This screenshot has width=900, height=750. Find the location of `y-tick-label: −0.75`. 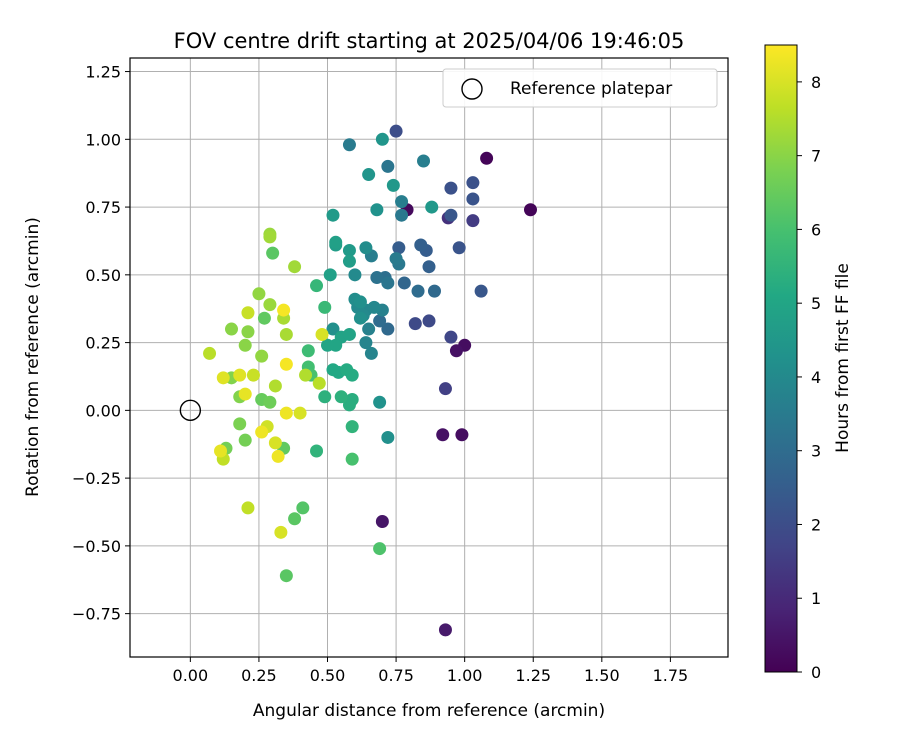

y-tick-label: −0.75 is located at coordinates (96, 614).